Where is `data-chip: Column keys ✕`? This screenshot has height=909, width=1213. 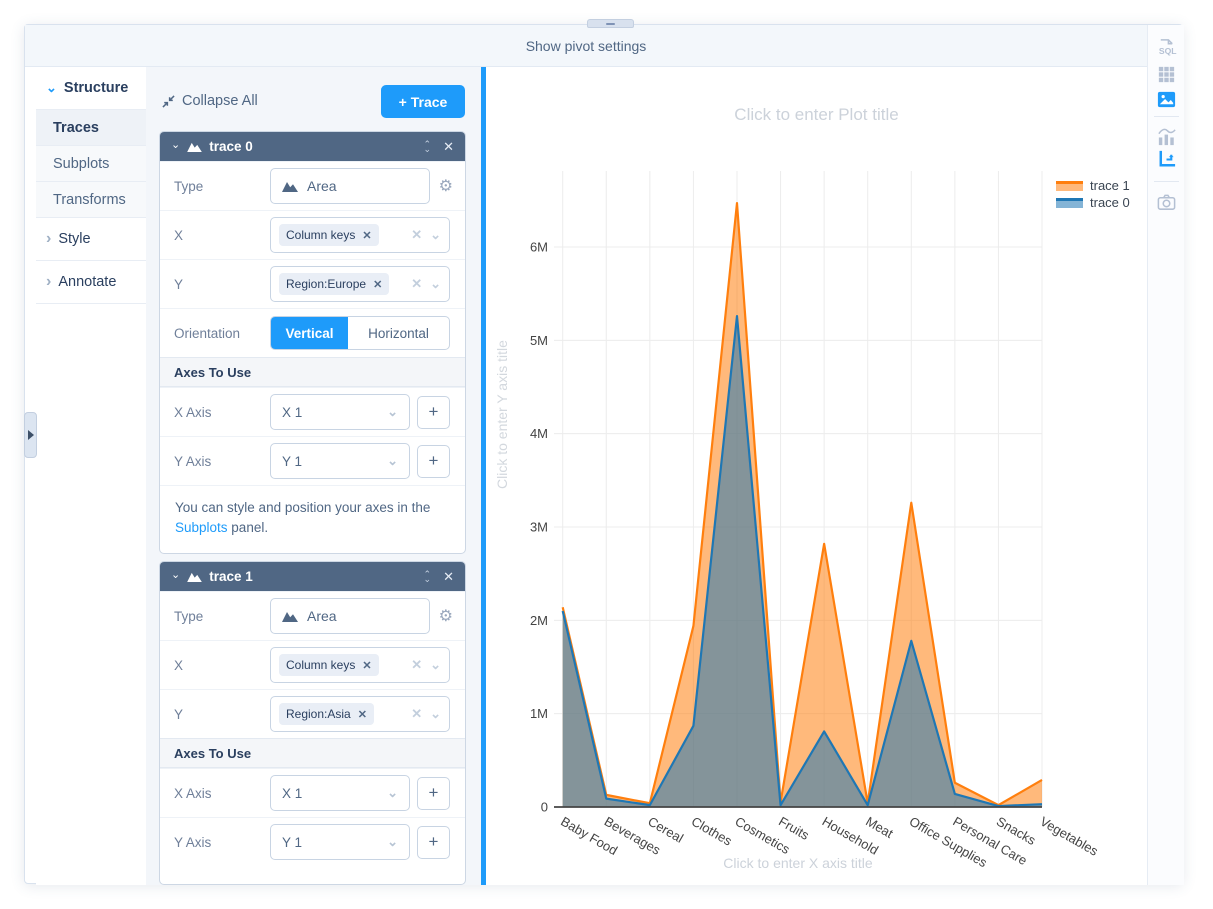 data-chip: Column keys ✕ is located at coordinates (329, 665).